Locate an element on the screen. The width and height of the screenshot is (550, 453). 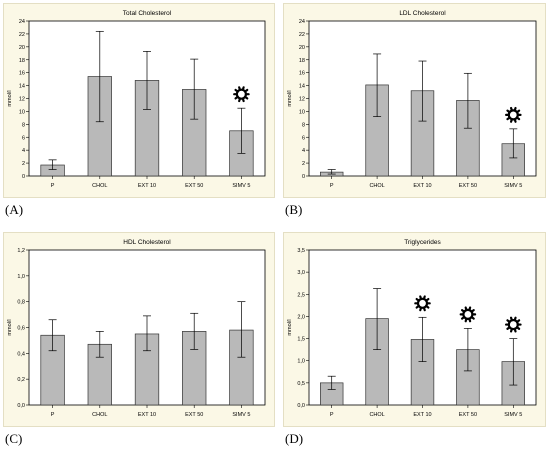
panel-label-c: (C) is located at coordinates (14, 438).